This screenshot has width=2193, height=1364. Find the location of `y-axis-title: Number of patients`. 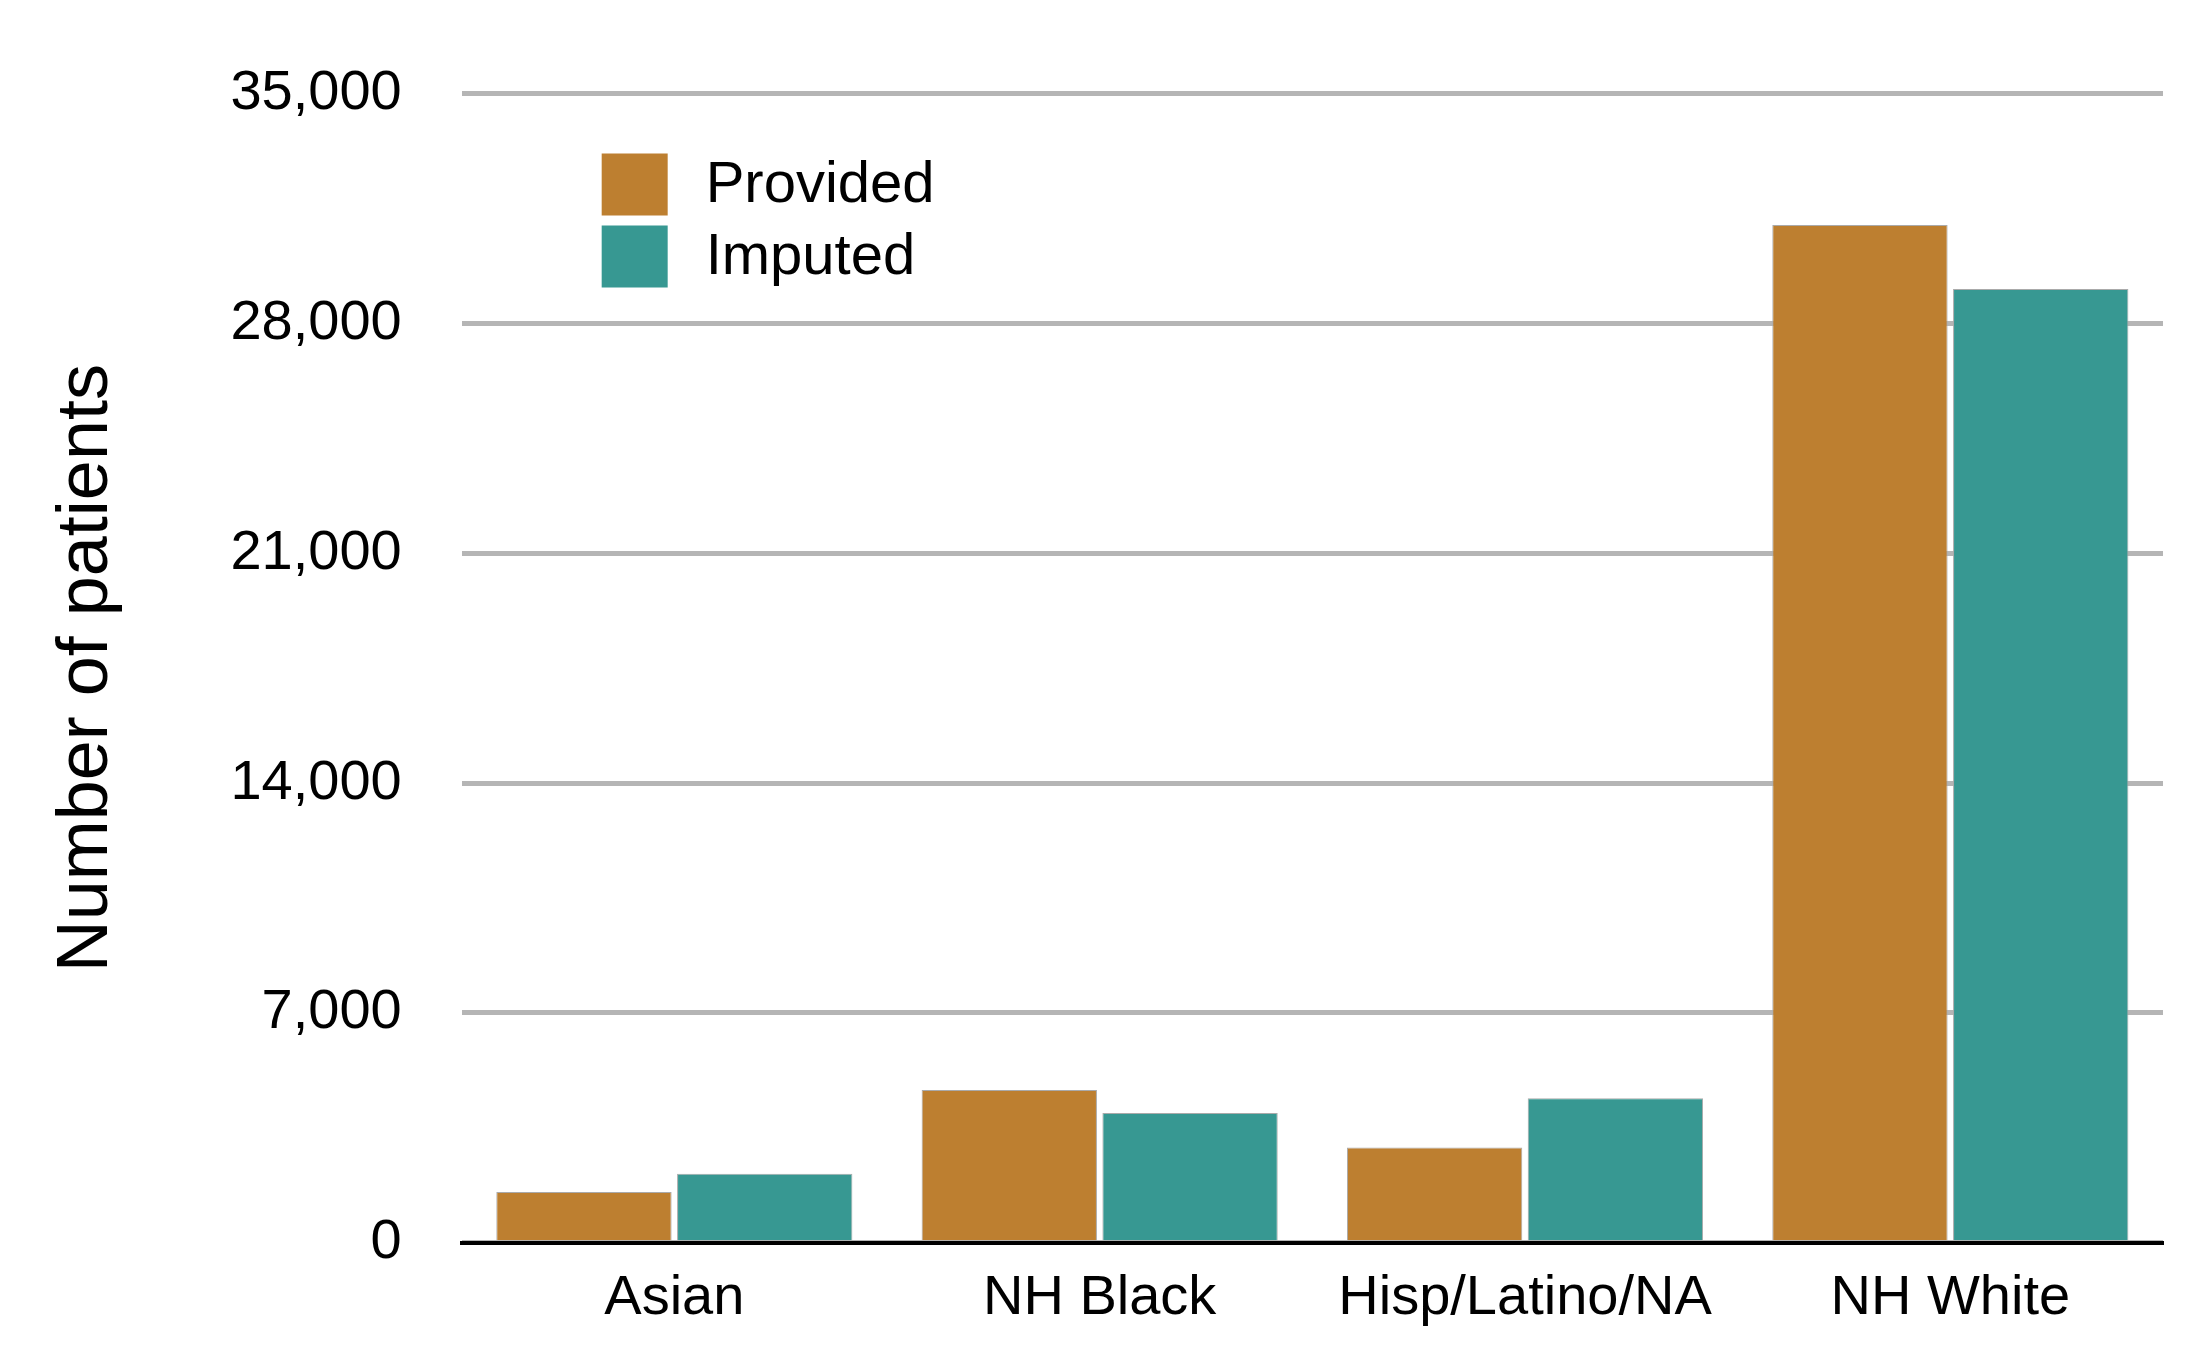

y-axis-title: Number of patients is located at coordinates (82, 668).